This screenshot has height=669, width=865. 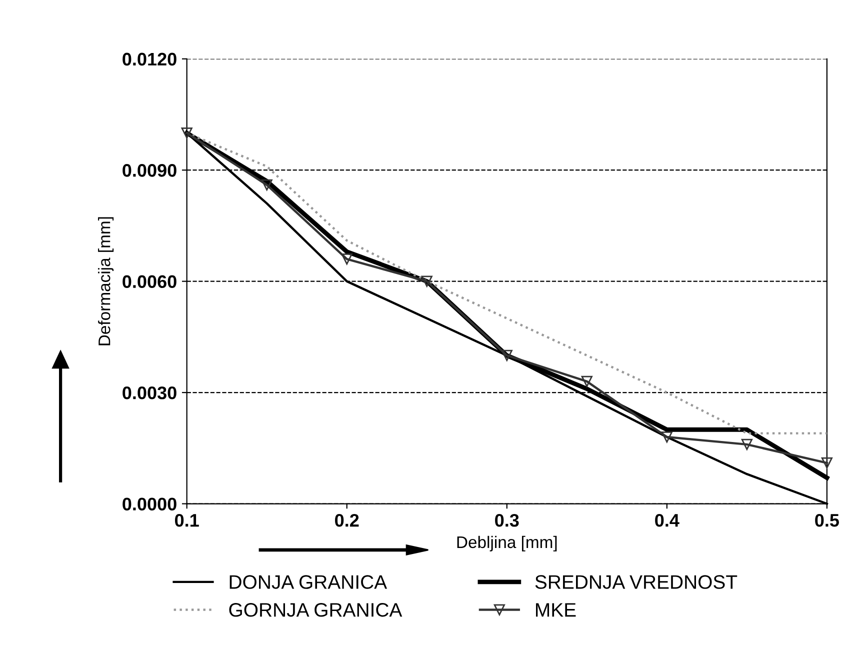 I want to click on x-tick-label: 0.1, so click(x=187, y=520).